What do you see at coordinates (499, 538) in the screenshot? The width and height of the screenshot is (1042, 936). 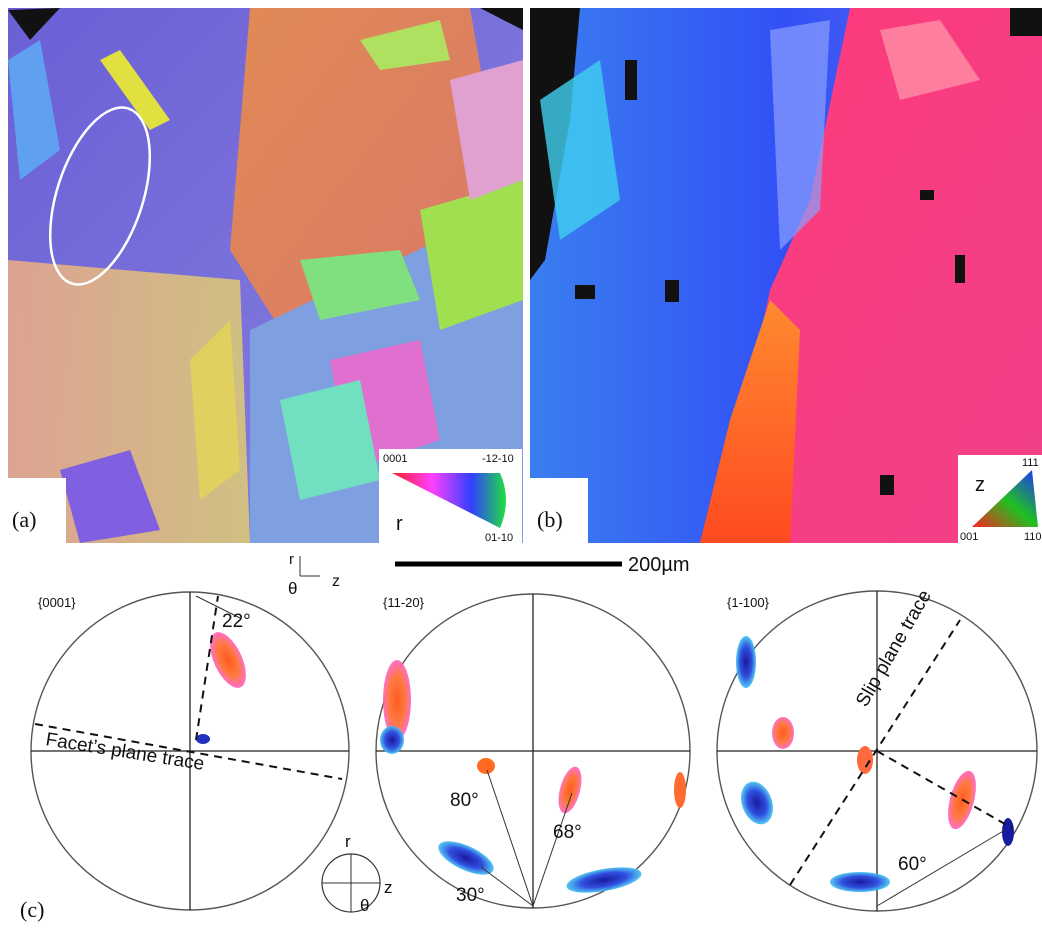 I see `legend-label: 01-10` at bounding box center [499, 538].